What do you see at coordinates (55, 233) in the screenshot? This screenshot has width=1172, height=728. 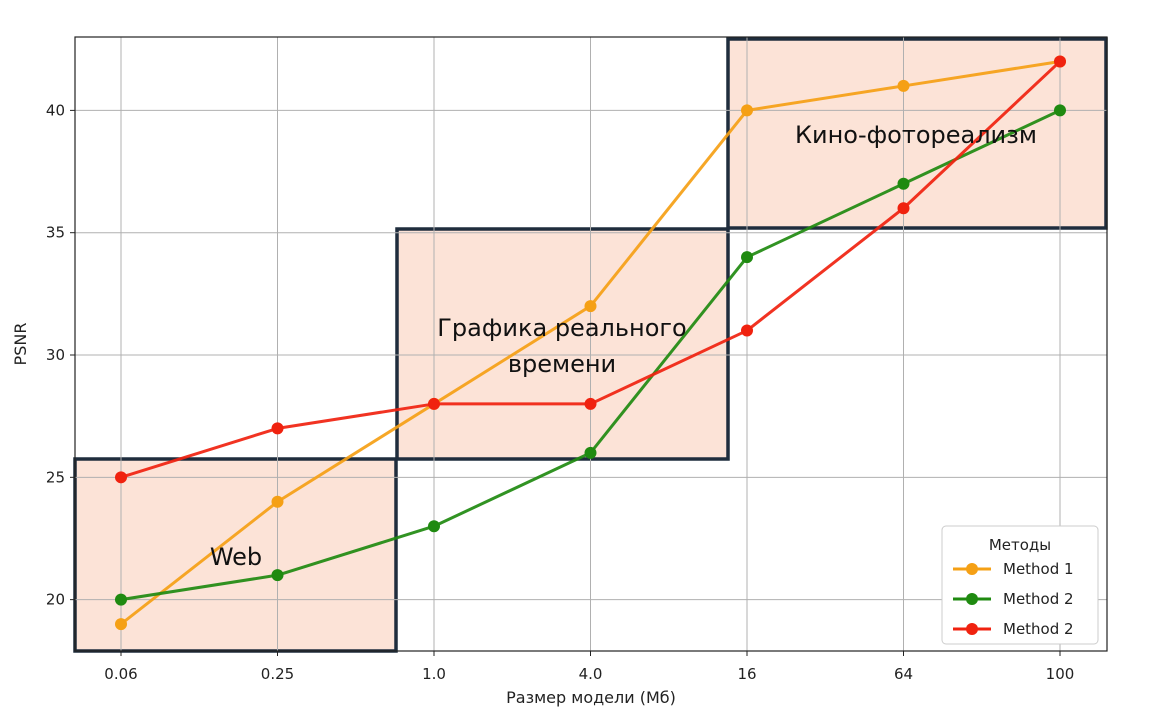 I see `y-tick-label: 35` at bounding box center [55, 233].